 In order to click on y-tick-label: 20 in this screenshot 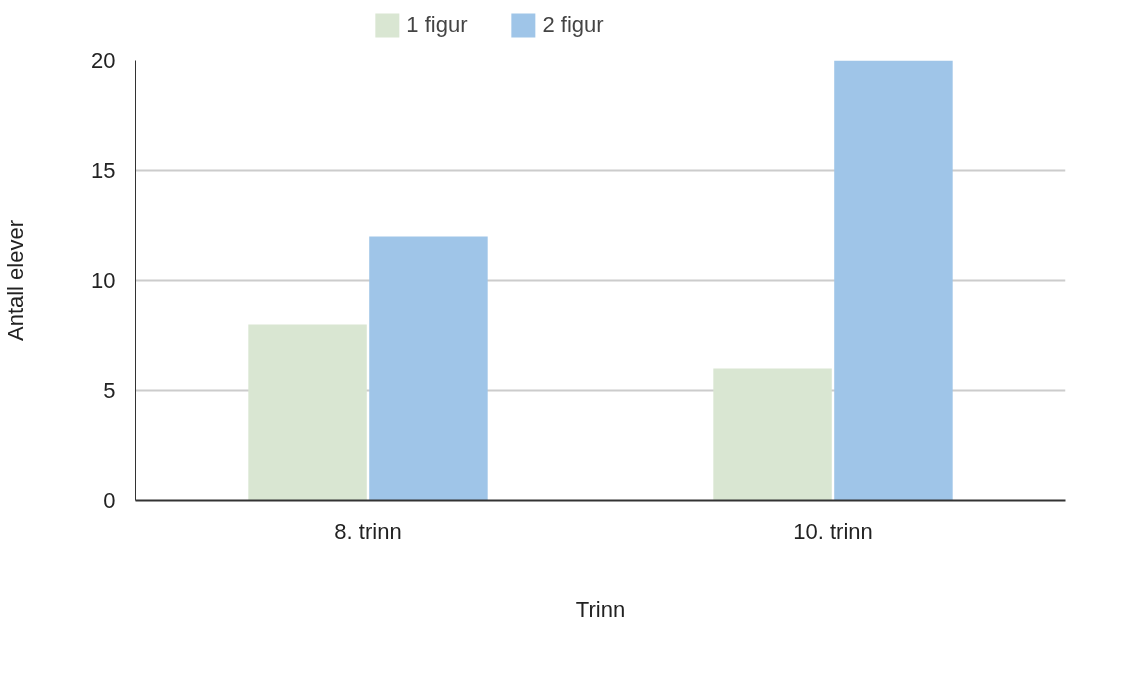, I will do `click(103, 60)`.